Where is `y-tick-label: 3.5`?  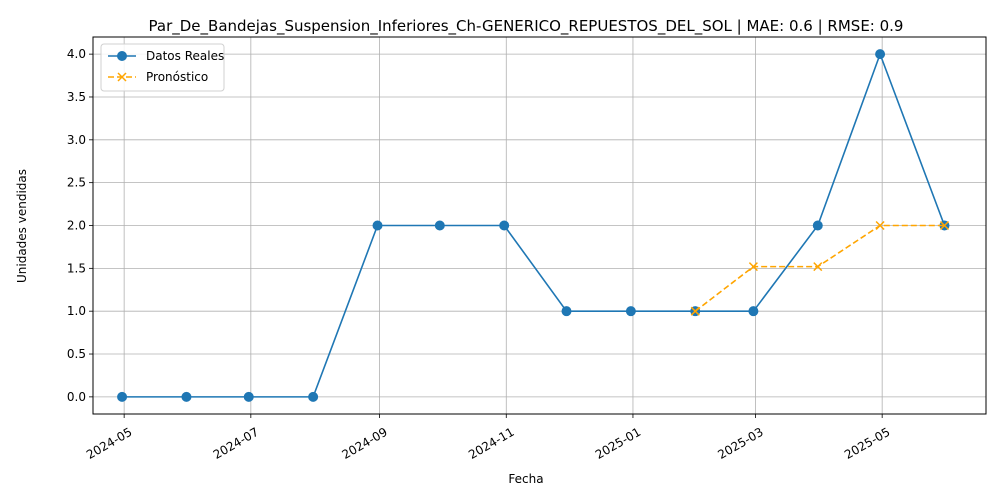 y-tick-label: 3.5 is located at coordinates (76, 97).